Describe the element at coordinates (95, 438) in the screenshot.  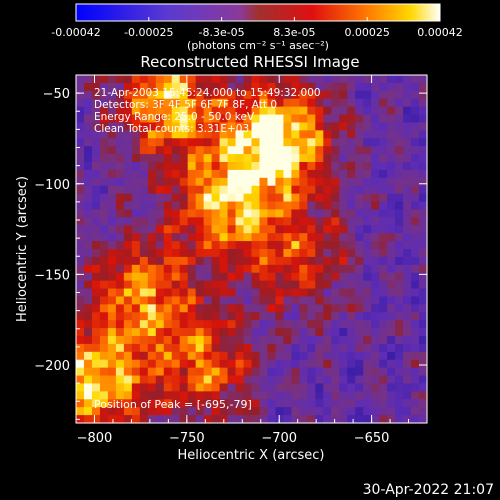
I see `x-tick-label: −800` at that location.